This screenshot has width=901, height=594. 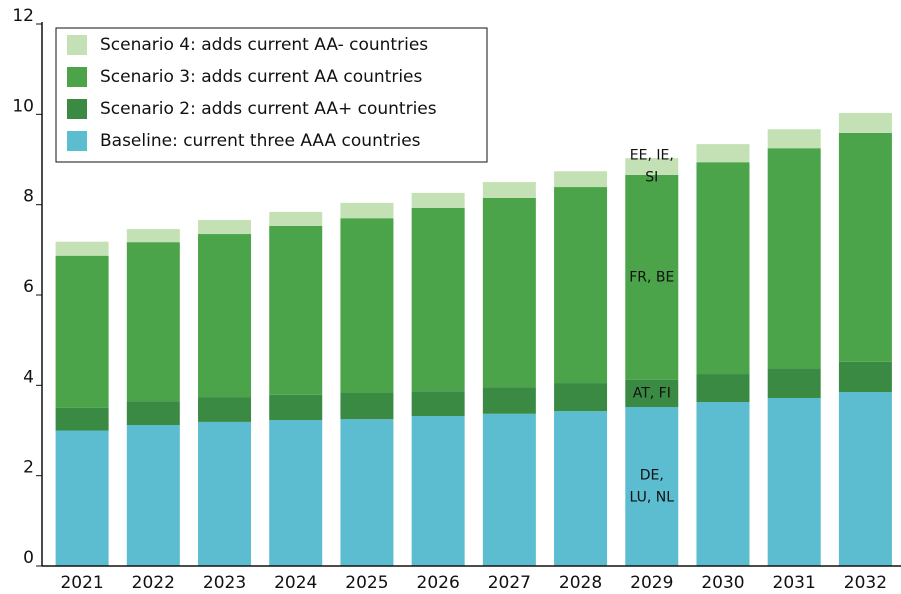 I want to click on x-tick-label: 2030, so click(x=722, y=583).